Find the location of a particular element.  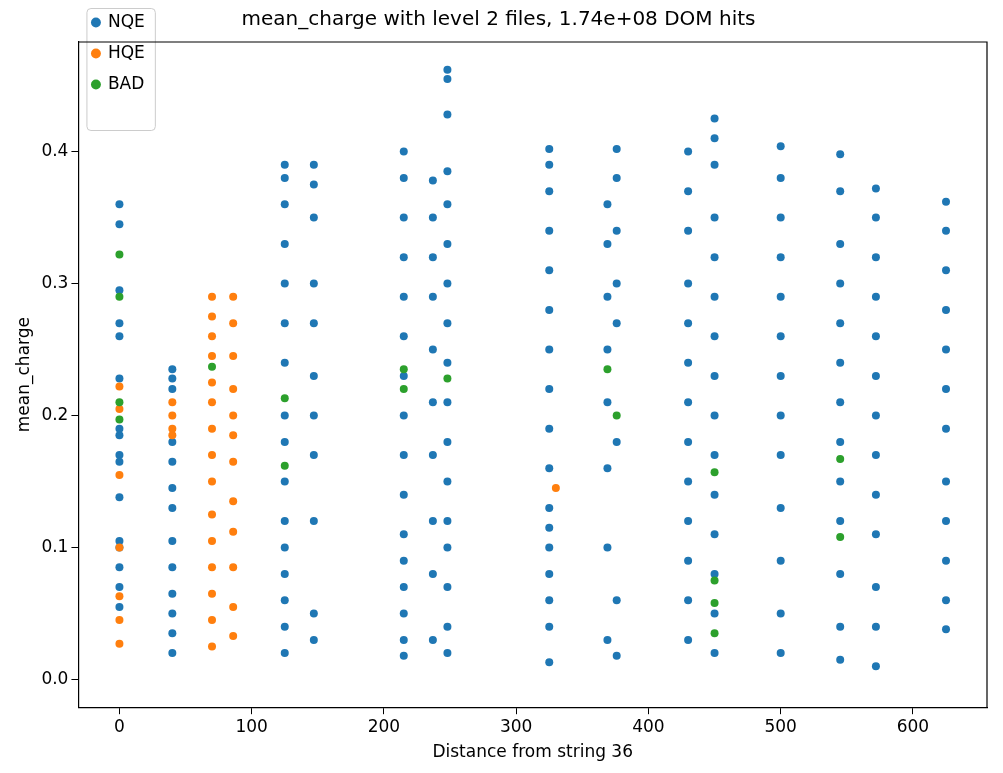

chart-title: mean_charge with level 2 files, 1.74e+08 DOM hits is located at coordinates (498, 18).